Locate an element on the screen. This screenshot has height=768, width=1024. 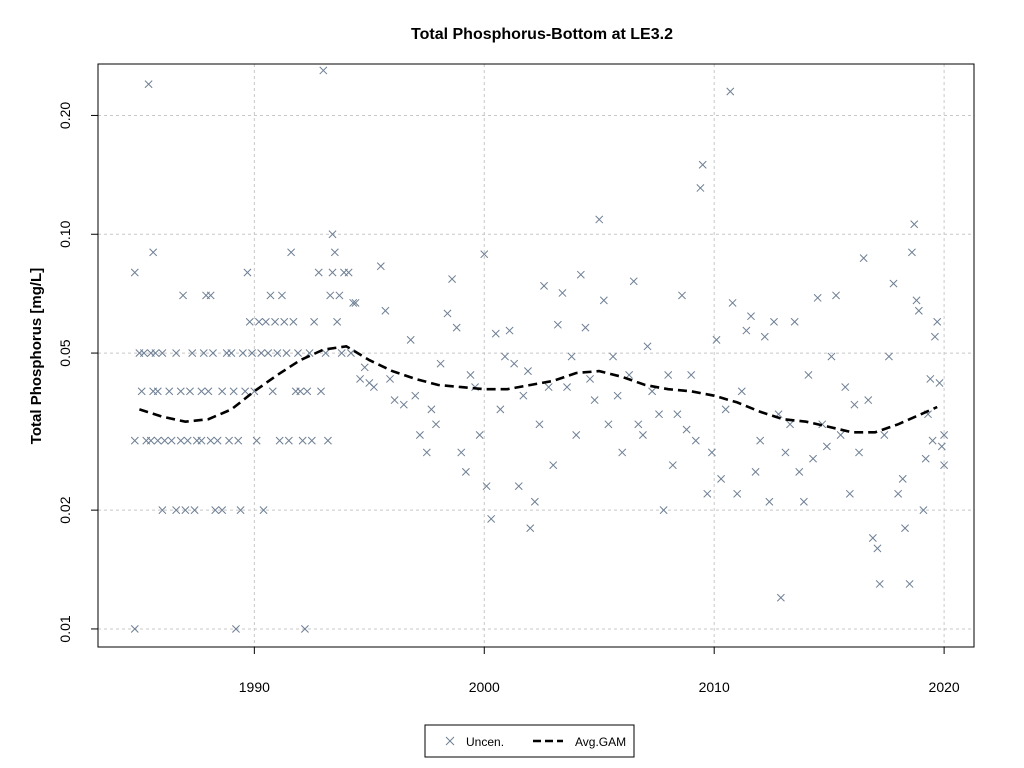
y-tick-label: 0.05 is located at coordinates (65, 352).